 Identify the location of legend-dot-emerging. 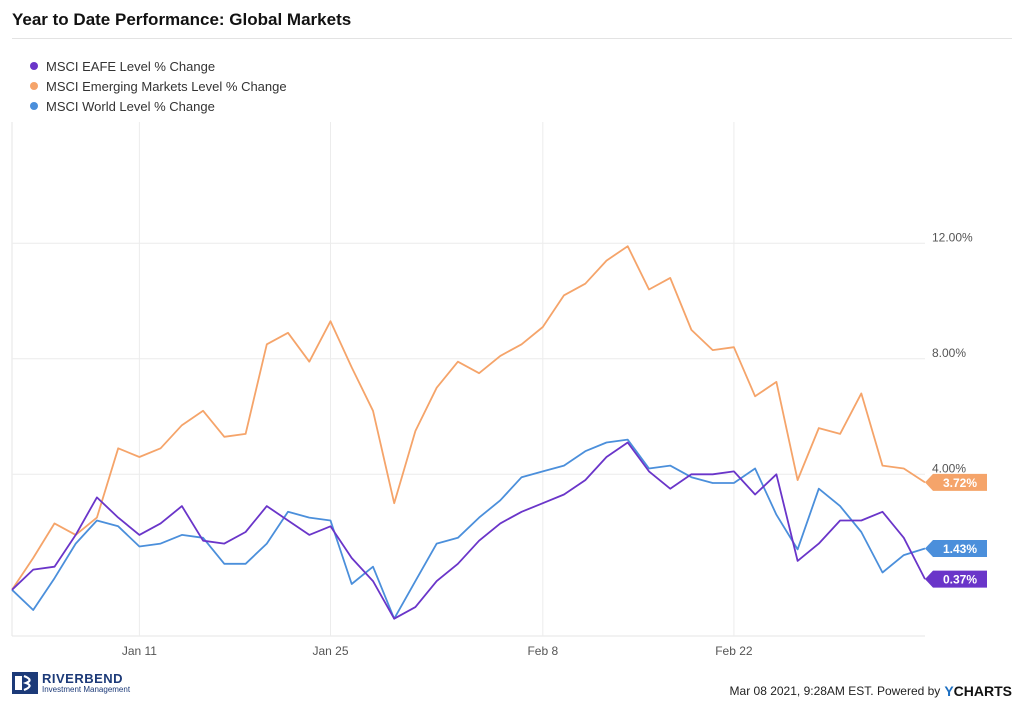
(34, 86).